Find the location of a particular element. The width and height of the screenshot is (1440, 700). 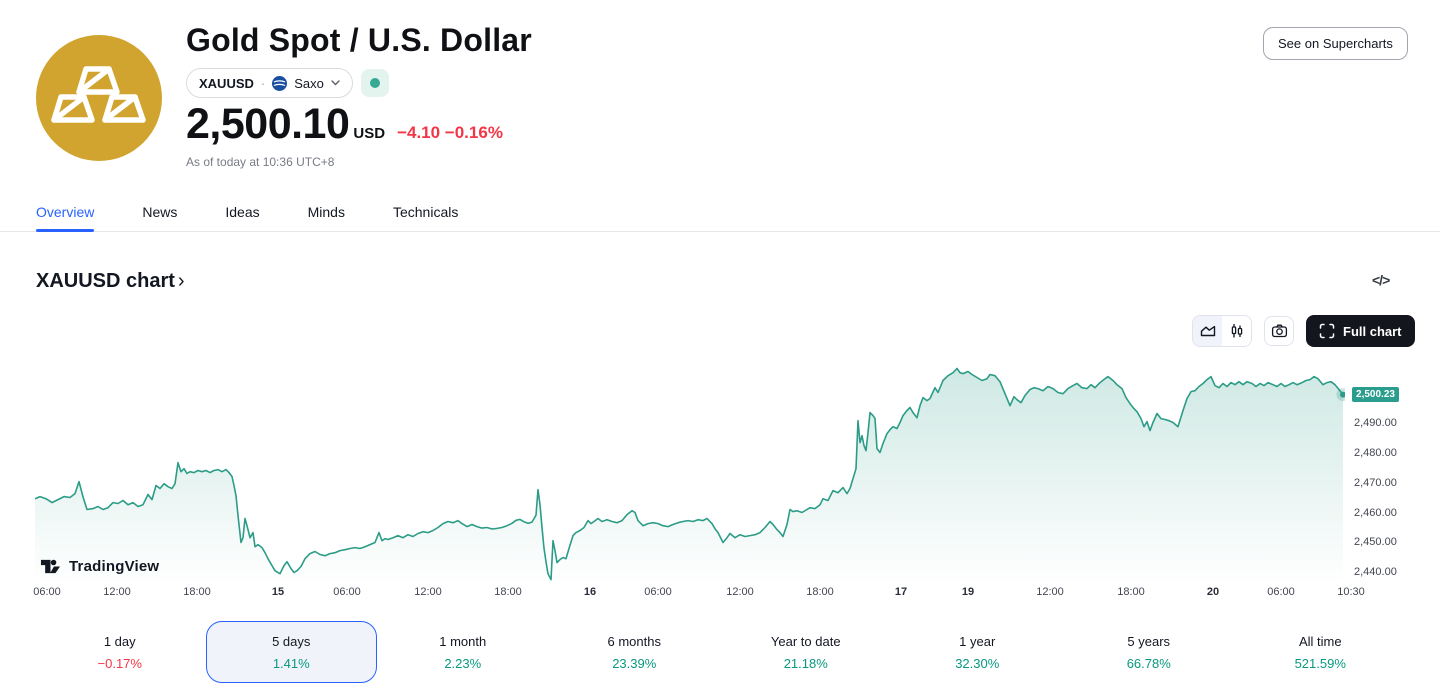

x-axis-label: 10:30 is located at coordinates (1351, 592).